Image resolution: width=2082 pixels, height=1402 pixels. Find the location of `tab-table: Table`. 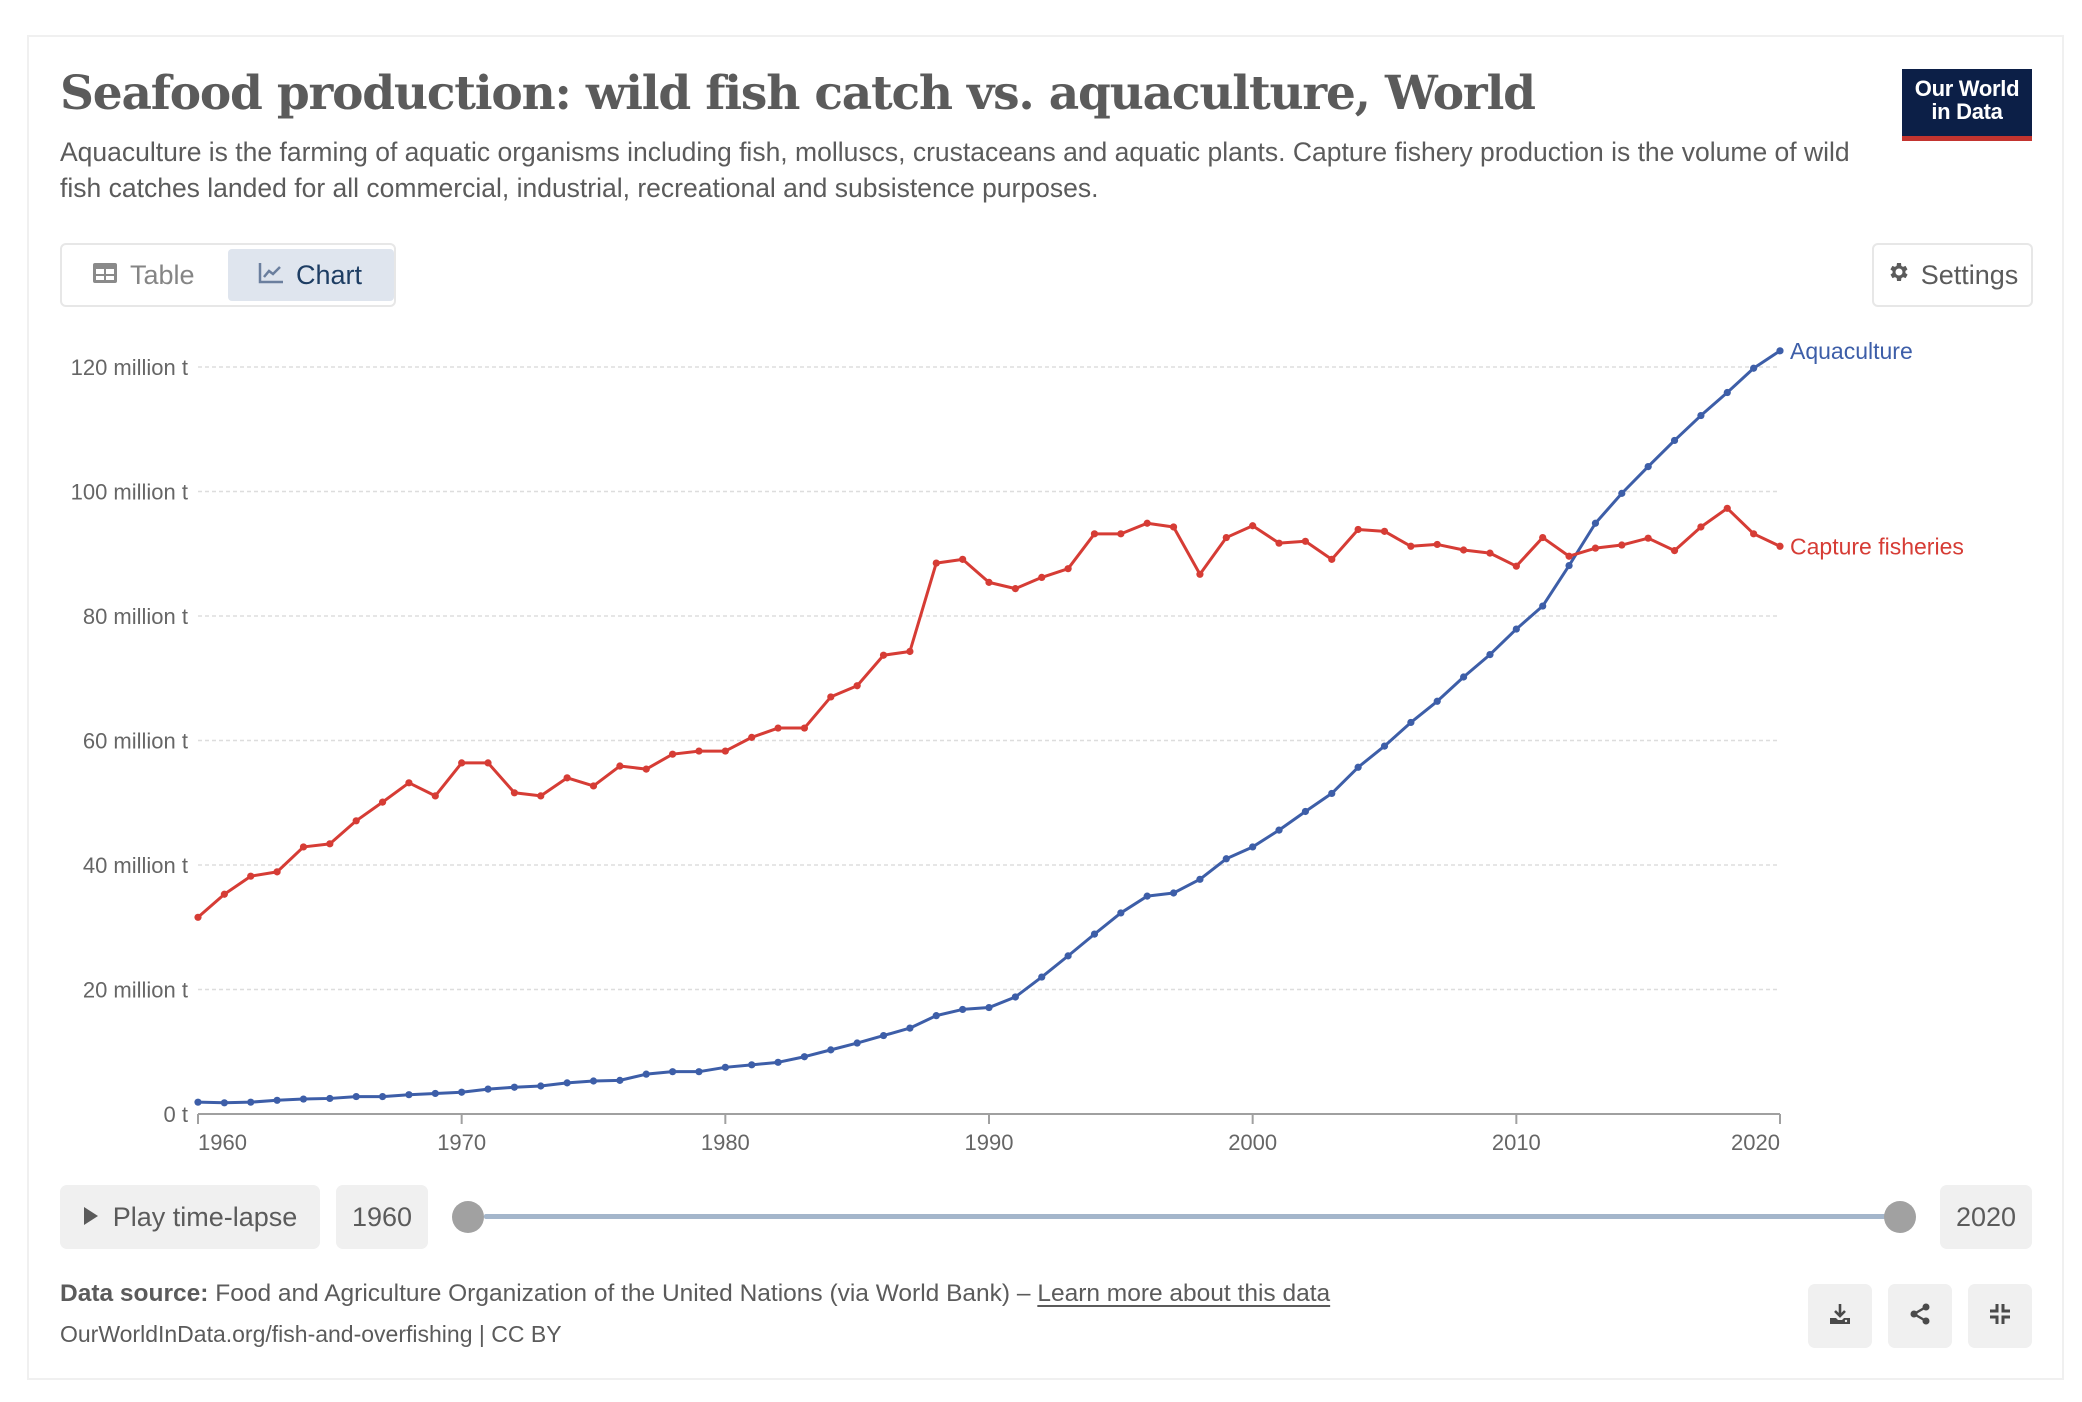

tab-table: Table is located at coordinates (143, 275).